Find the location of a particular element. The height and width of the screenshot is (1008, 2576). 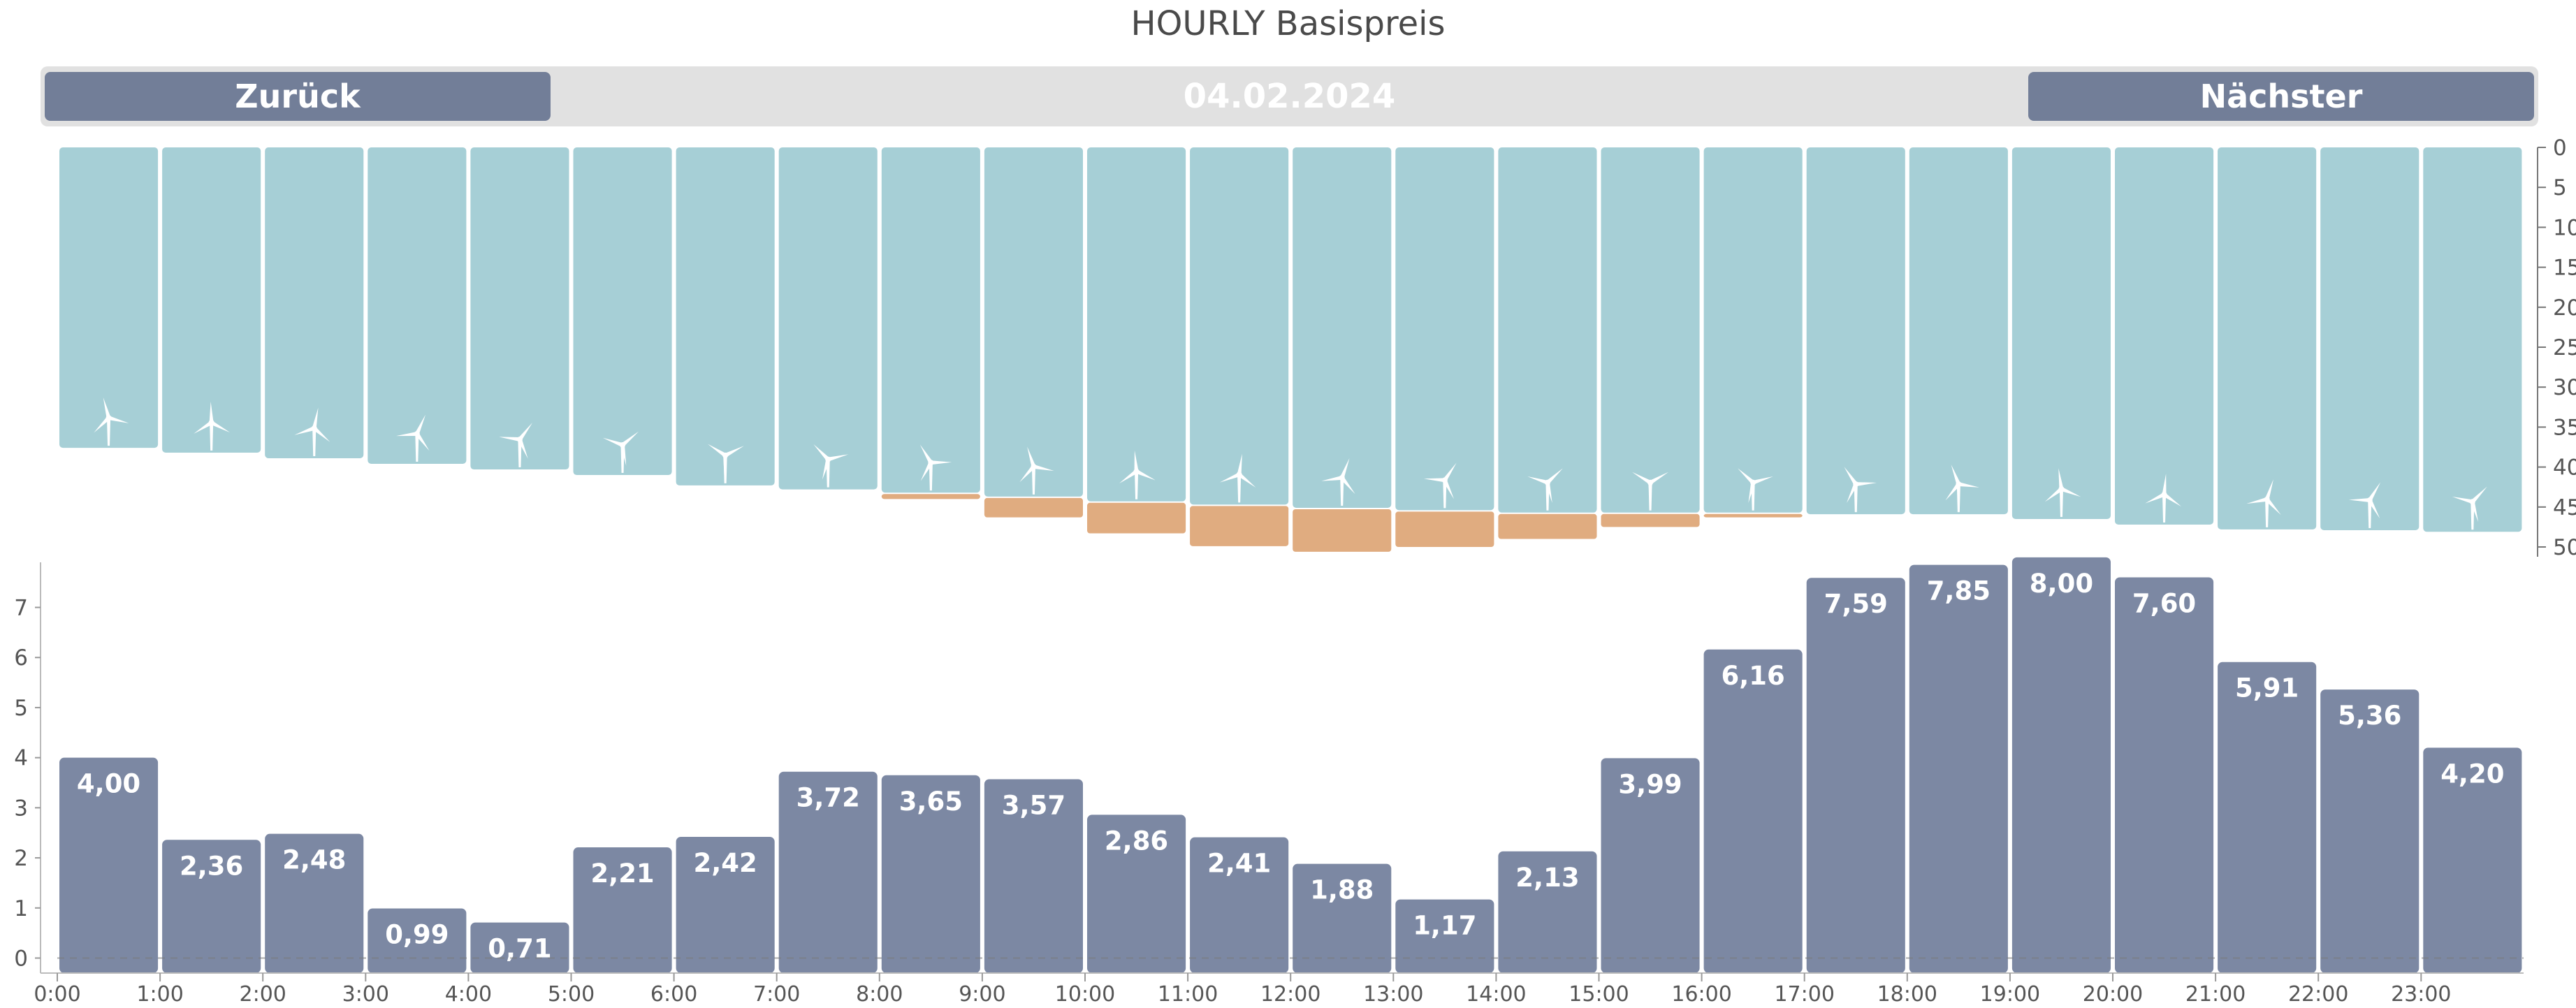

price-value-label: 7,59 is located at coordinates (1856, 604).